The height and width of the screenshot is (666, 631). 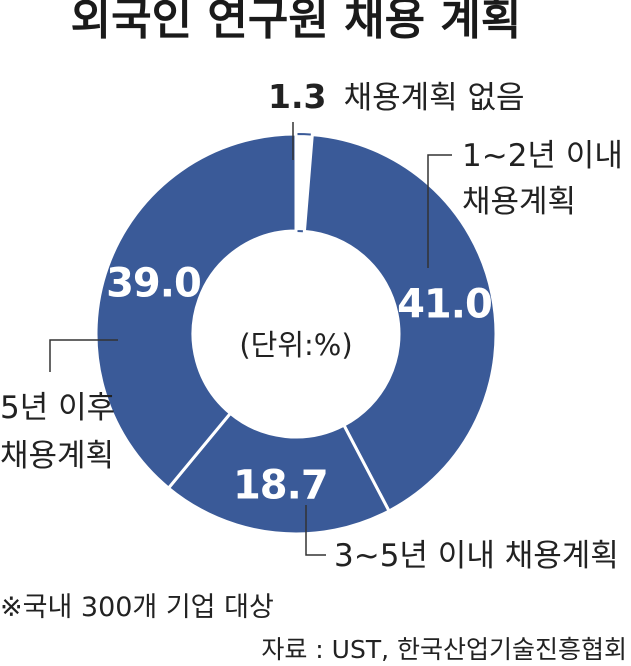 What do you see at coordinates (315, 530) in the screenshot?
I see `leader-line-3-5y` at bounding box center [315, 530].